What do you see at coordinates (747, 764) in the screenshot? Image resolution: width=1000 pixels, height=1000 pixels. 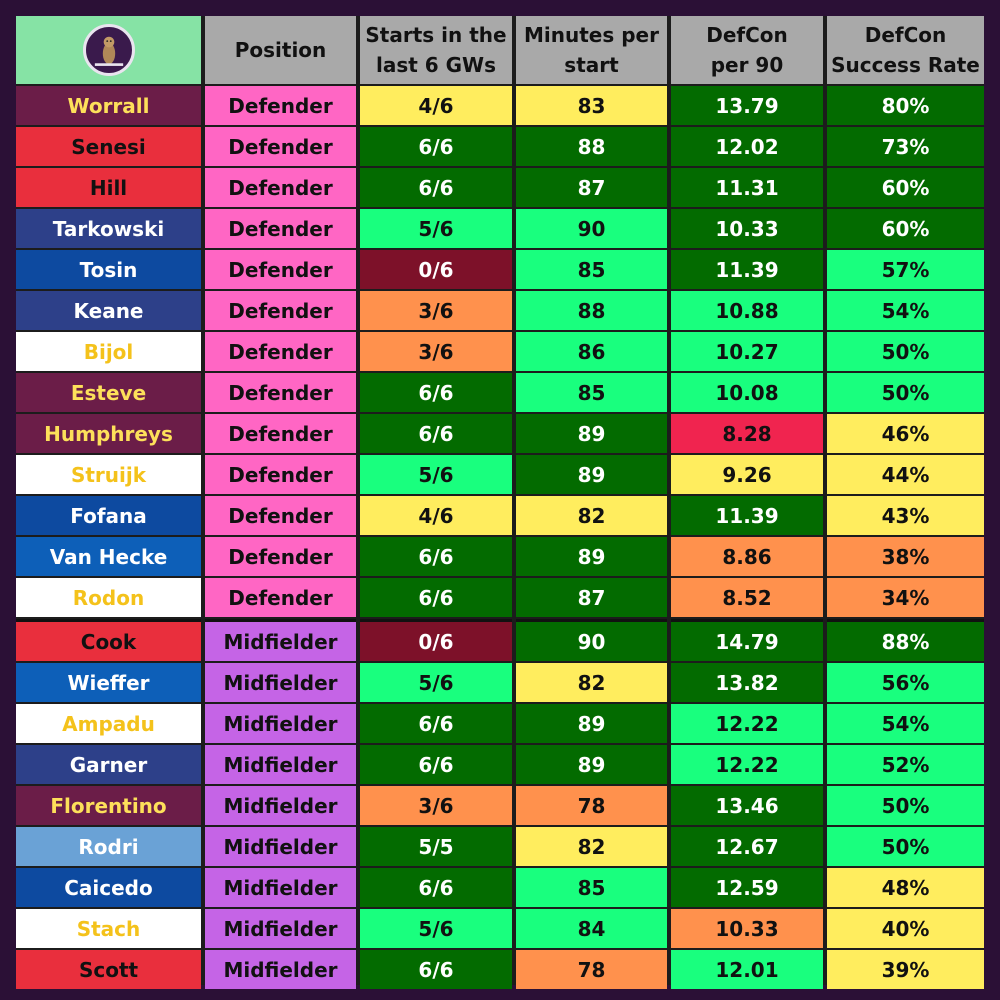 I see `defcon-per-90-cell: 12.22` at bounding box center [747, 764].